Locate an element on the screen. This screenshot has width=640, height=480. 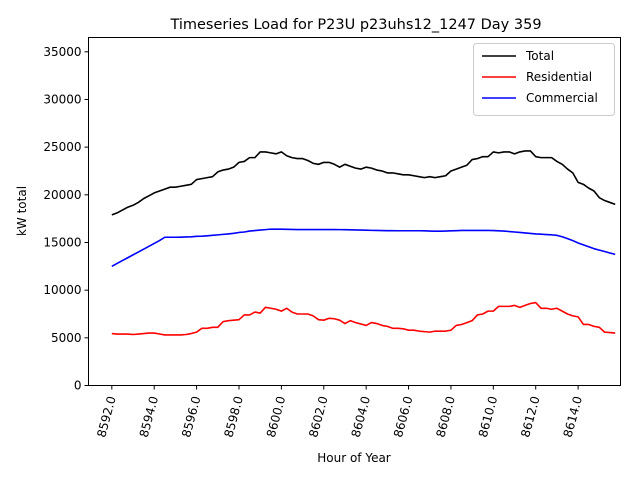
legend-label-residential: Residential is located at coordinates (559, 77).